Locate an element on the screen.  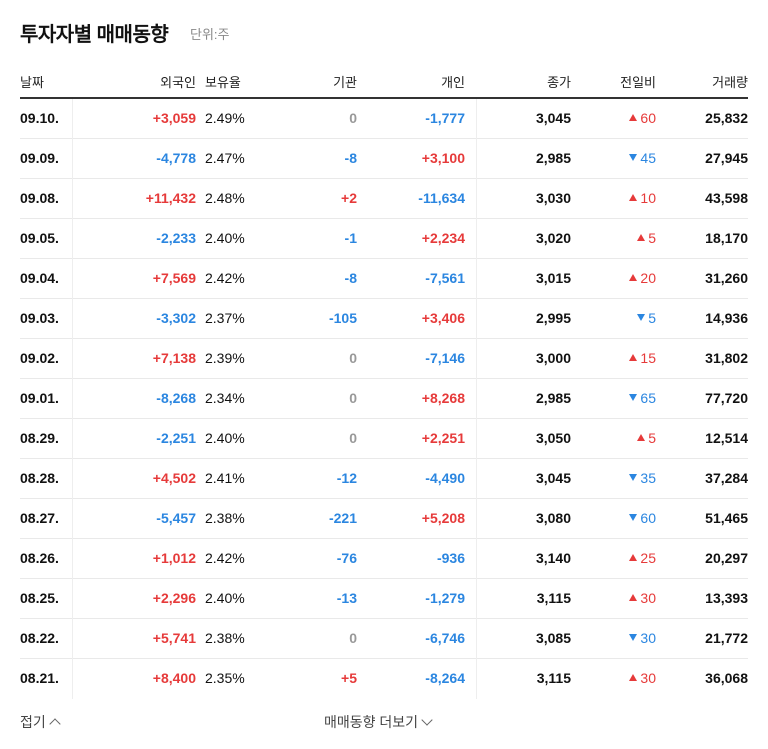
foreign-cell: +3,059 is located at coordinates (174, 118).